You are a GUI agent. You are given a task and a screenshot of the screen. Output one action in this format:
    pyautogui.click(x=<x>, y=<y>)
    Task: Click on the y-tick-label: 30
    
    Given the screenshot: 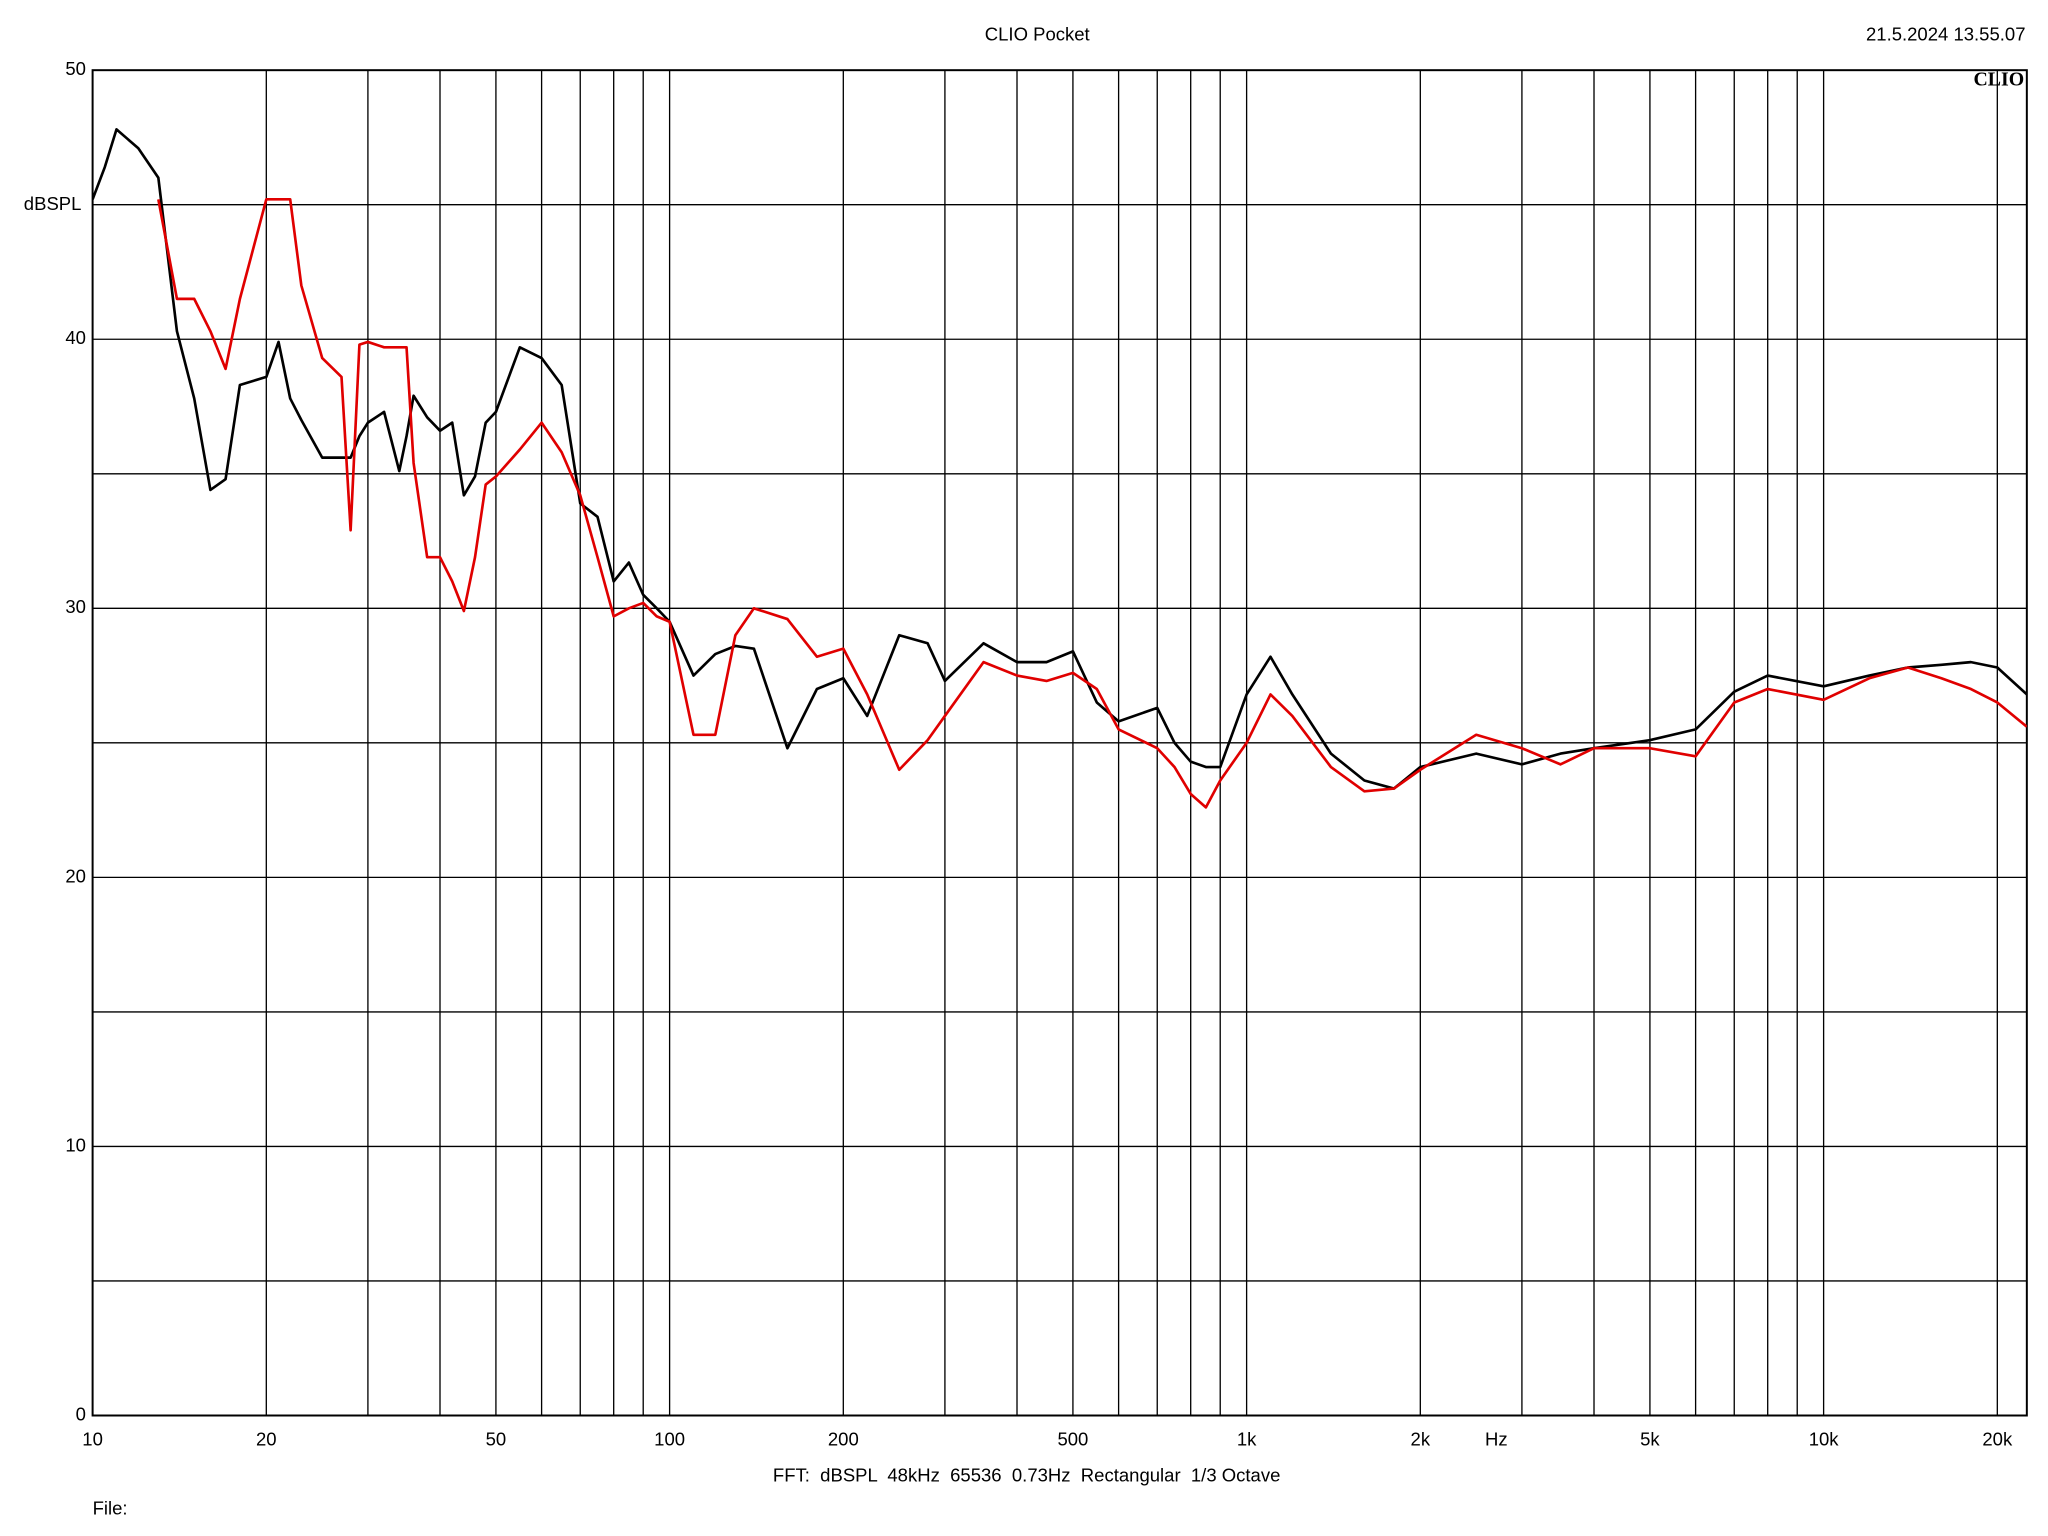 What is the action you would take?
    pyautogui.click(x=75, y=606)
    